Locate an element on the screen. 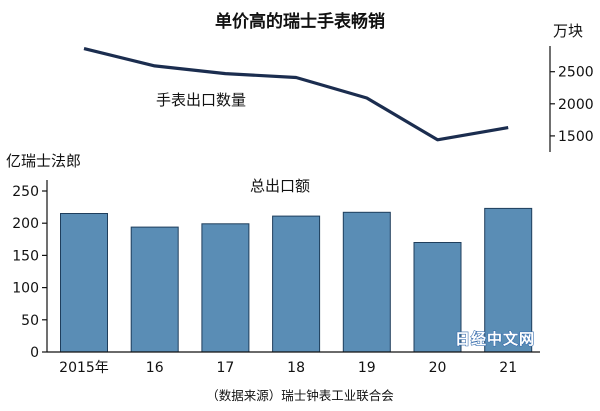 Image resolution: width=600 pixels, height=411 pixels. x-label-3: 18 is located at coordinates (296, 368).